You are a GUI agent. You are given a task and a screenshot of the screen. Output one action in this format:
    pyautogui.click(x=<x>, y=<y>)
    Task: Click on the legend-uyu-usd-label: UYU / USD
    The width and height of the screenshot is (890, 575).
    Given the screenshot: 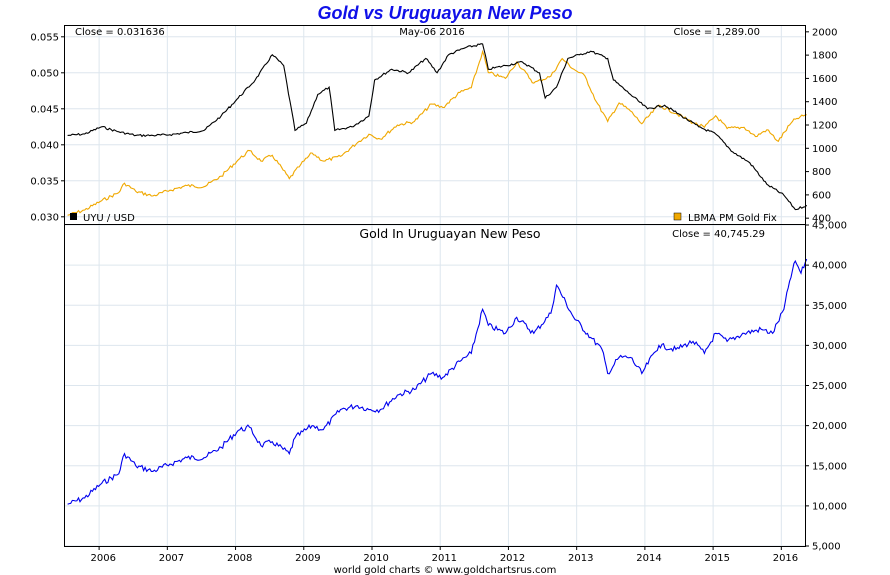 What is the action you would take?
    pyautogui.click(x=109, y=218)
    